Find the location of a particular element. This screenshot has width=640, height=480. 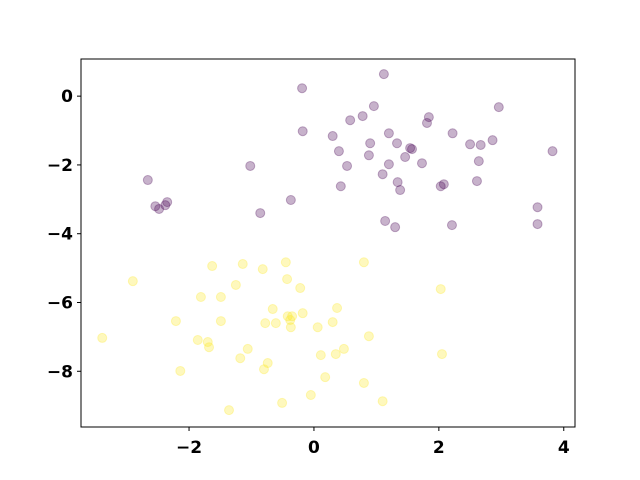

y-tick-label: −8 is located at coordinates (60, 372).